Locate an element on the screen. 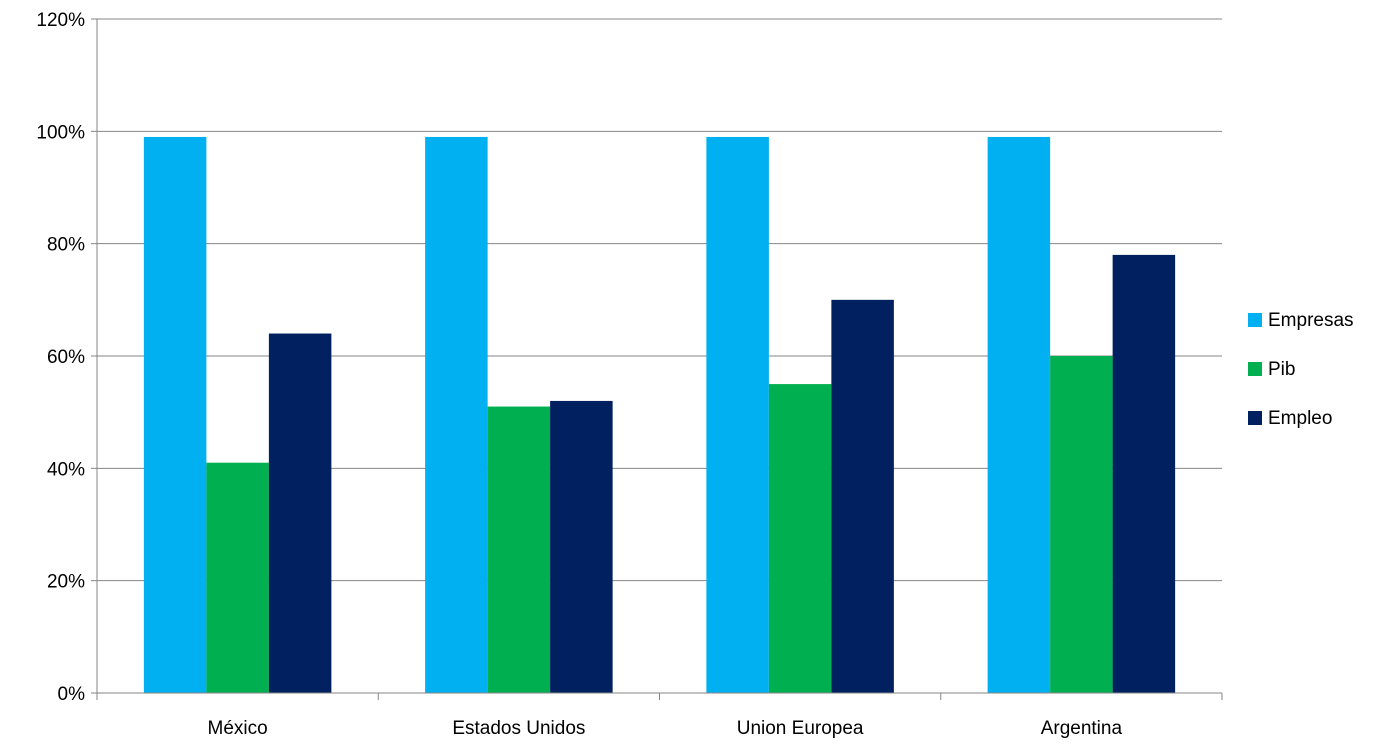  x-category-label: México is located at coordinates (238, 728).